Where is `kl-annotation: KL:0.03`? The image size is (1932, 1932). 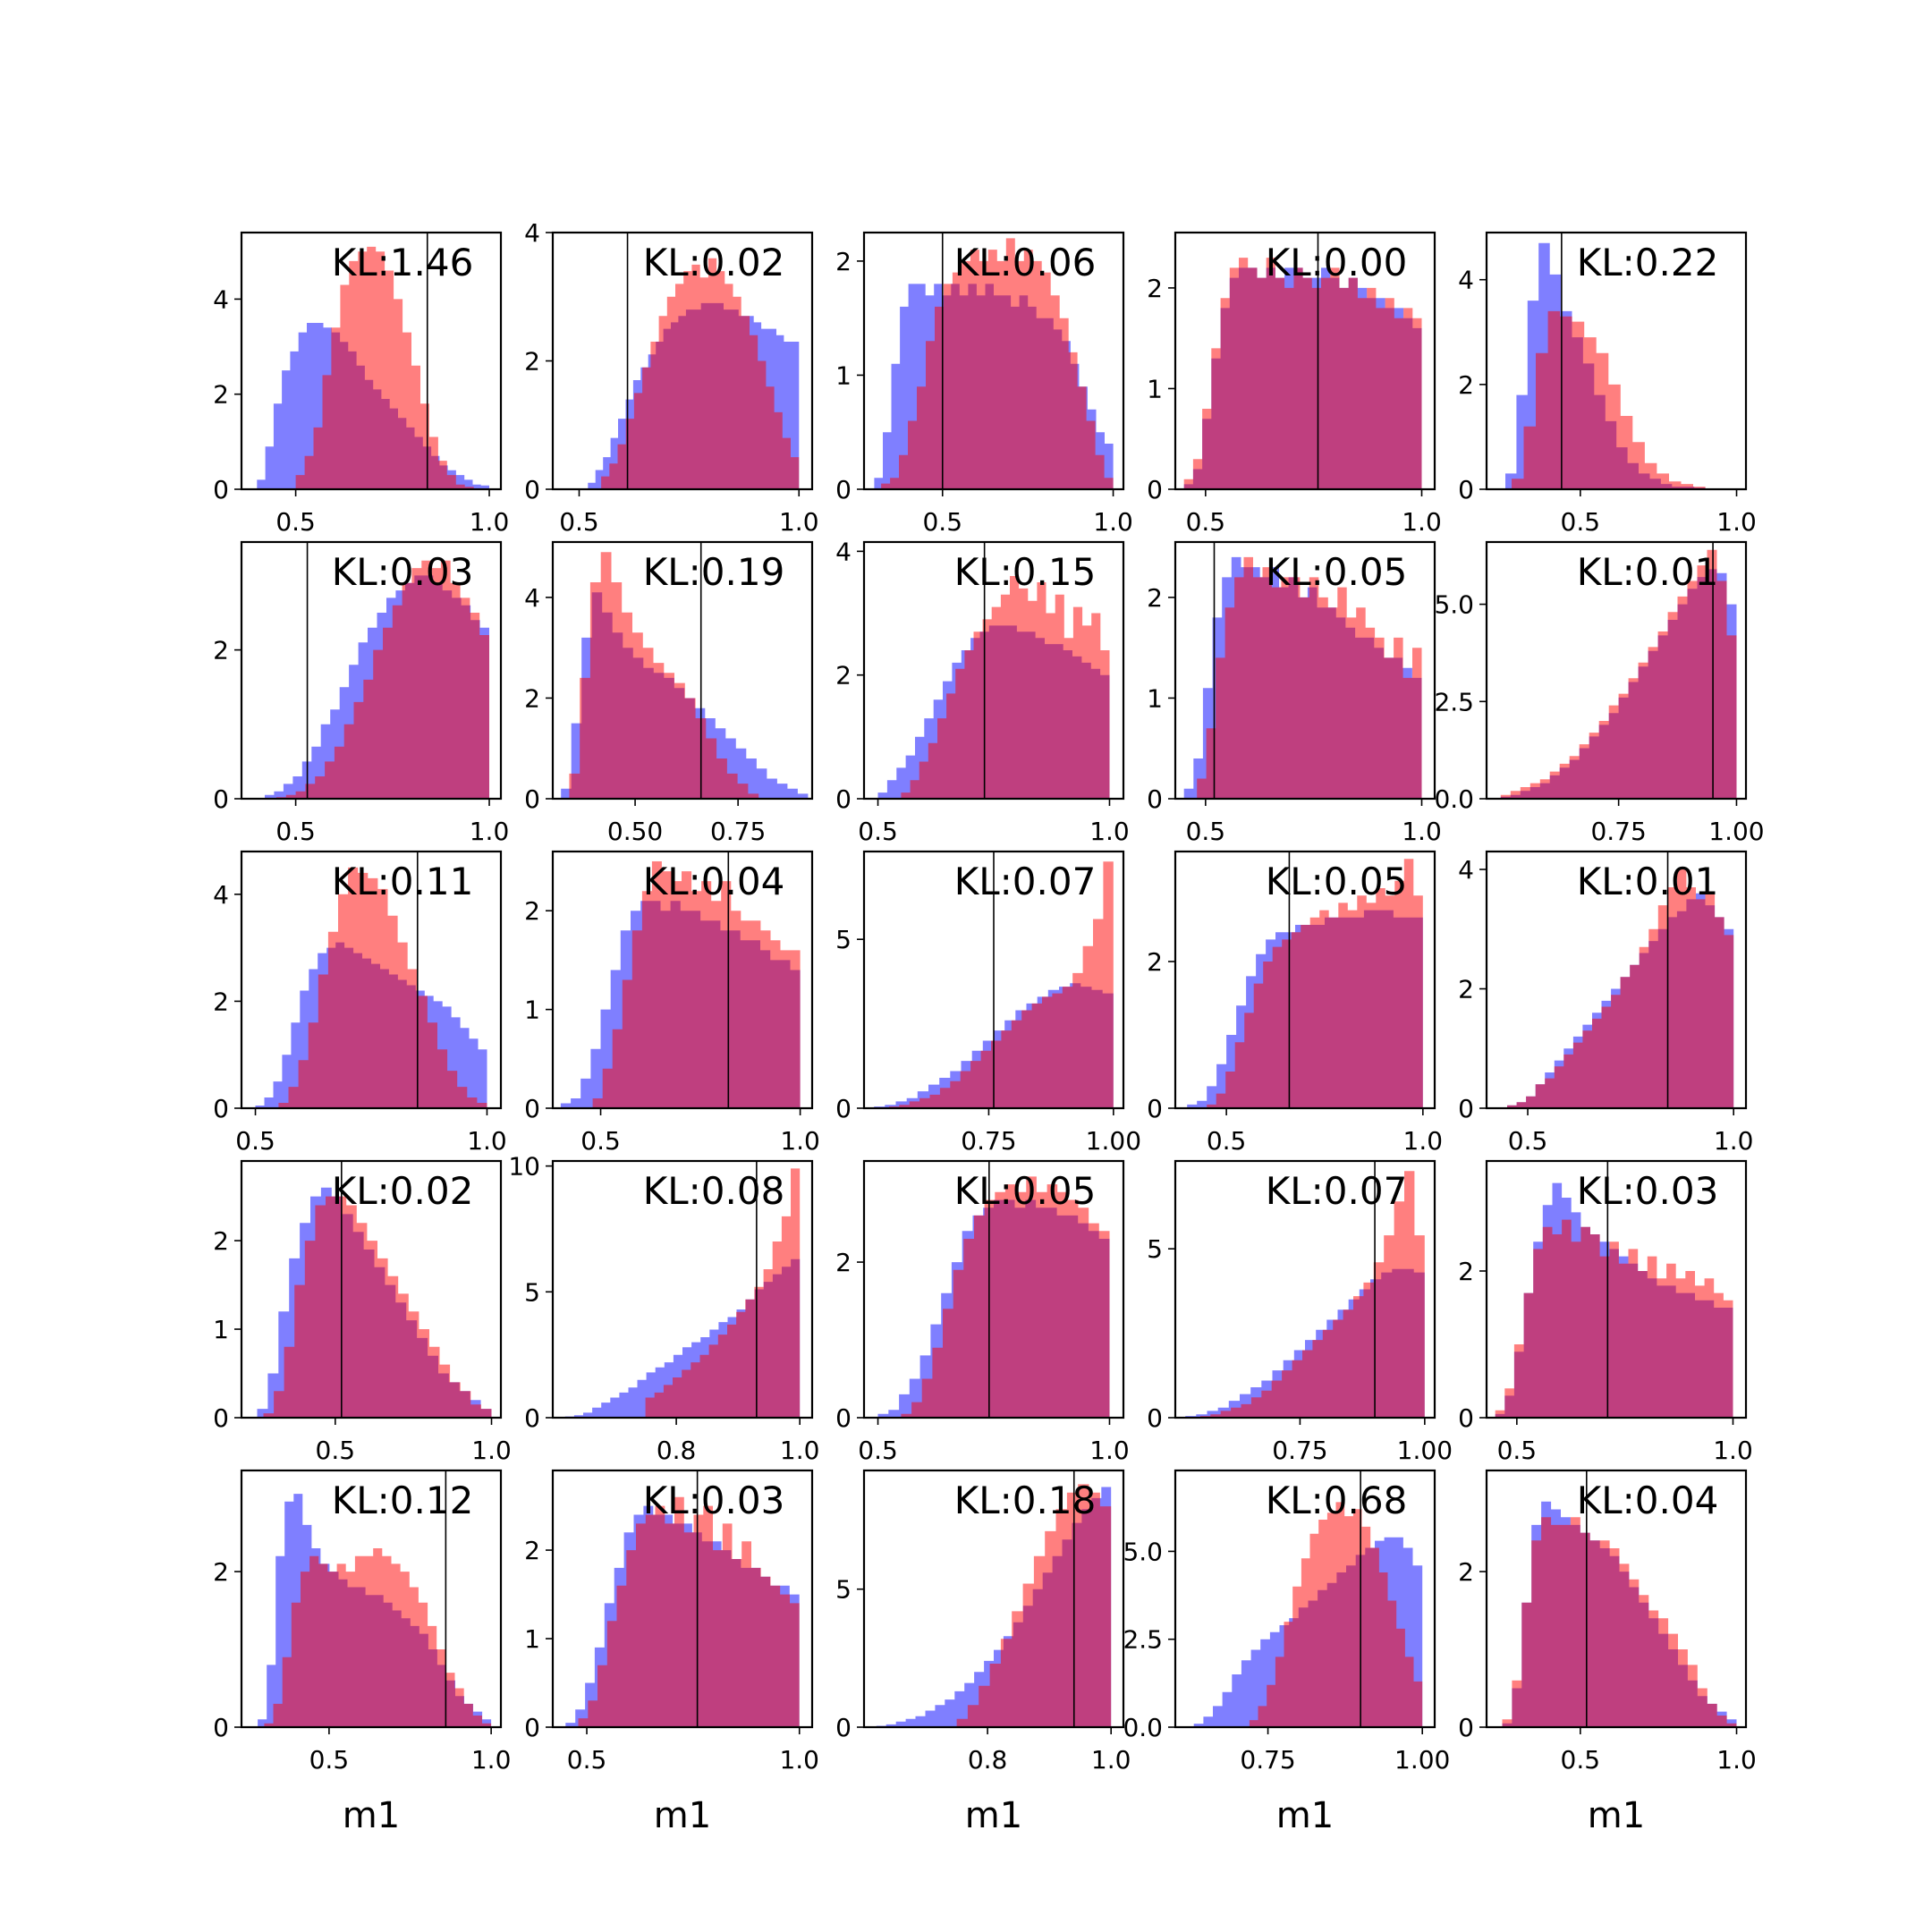
kl-annotation: KL:0.03 is located at coordinates (403, 572).